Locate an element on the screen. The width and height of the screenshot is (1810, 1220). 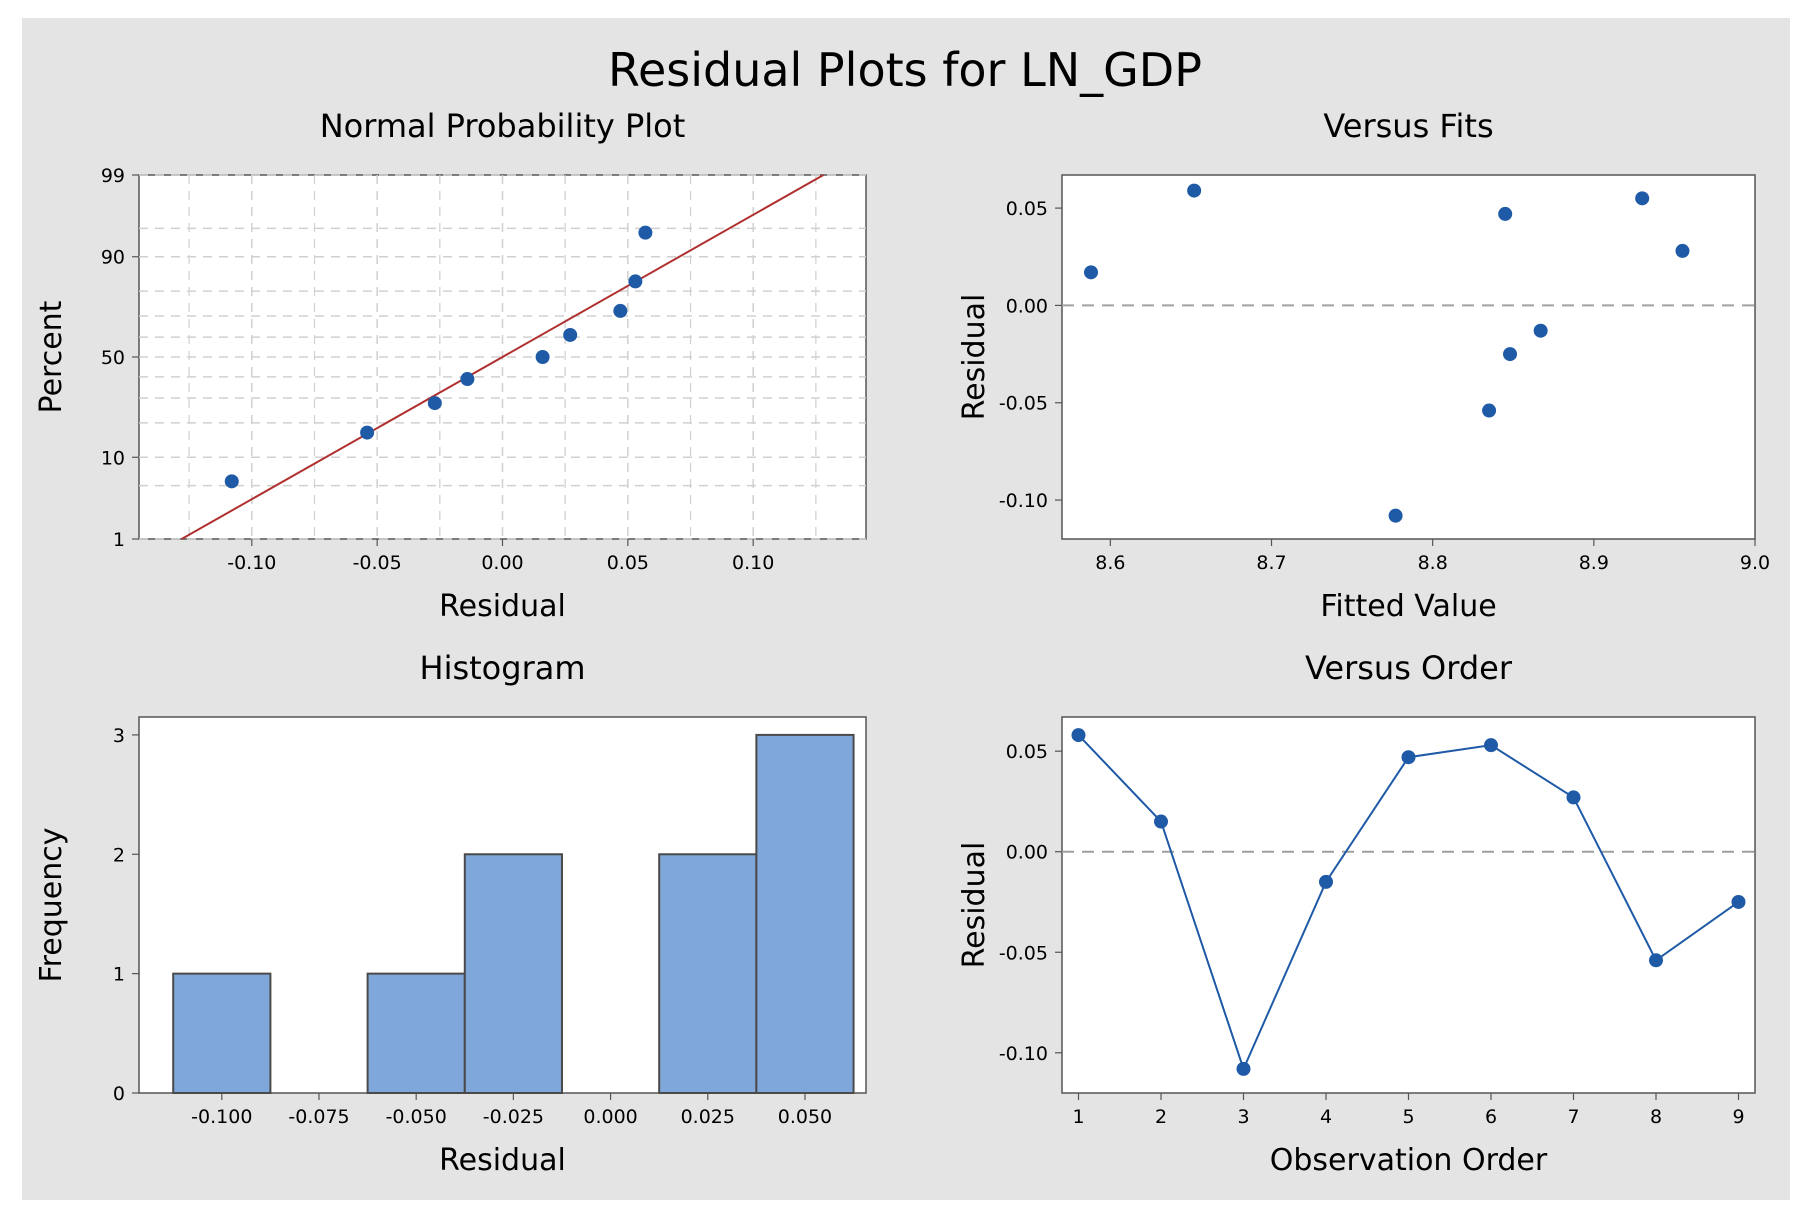
order-xtick-label: 3 is located at coordinates (1243, 1117).